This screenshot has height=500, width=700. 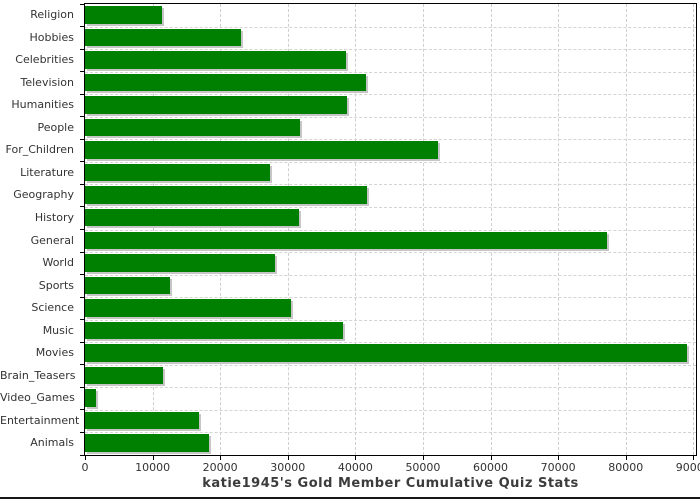 I want to click on bar-music, so click(x=214, y=330).